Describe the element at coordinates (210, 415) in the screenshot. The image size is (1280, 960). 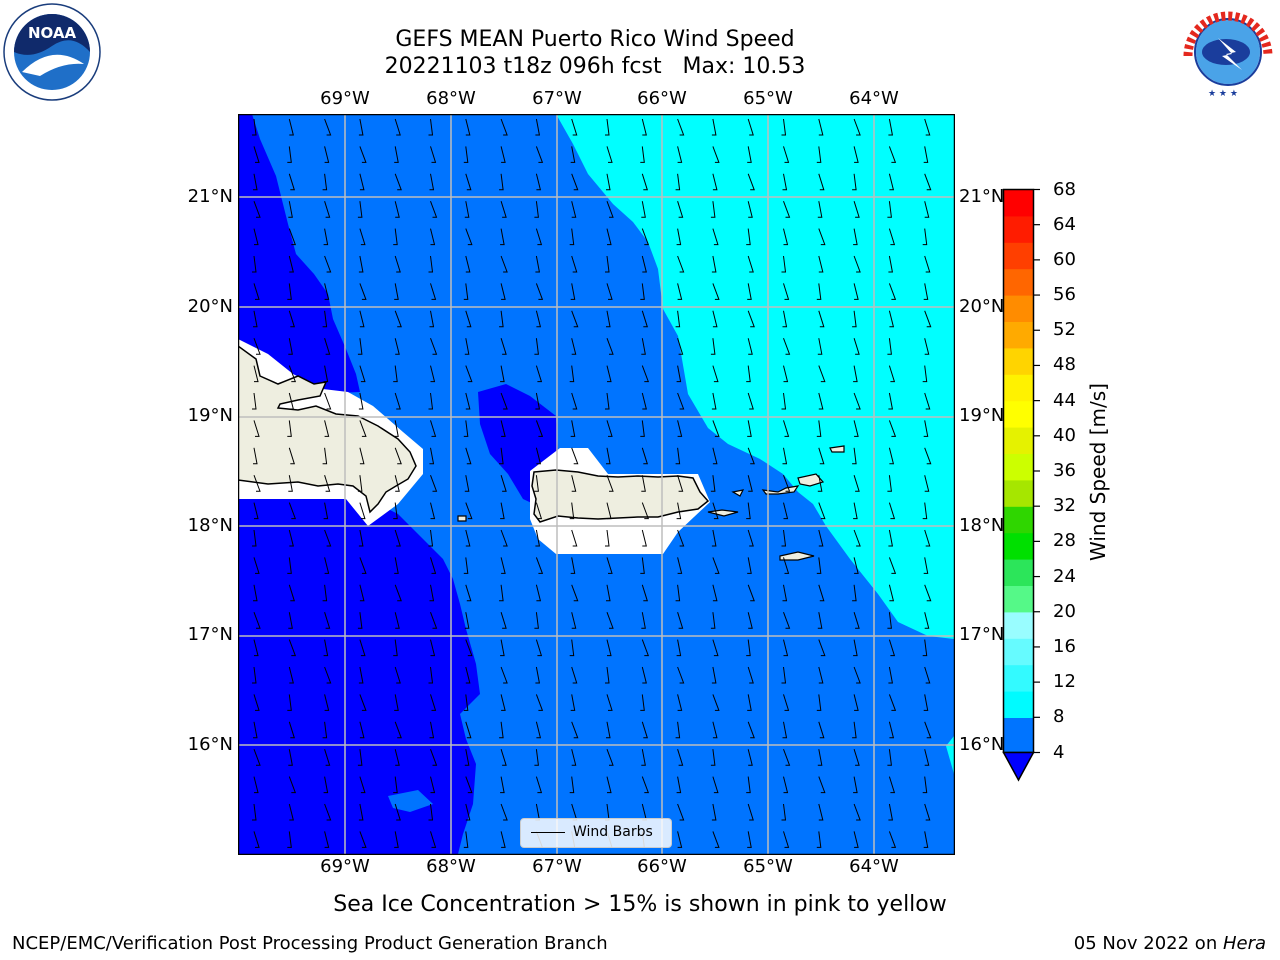
I see `lat-label-left-19n: 19°N` at that location.